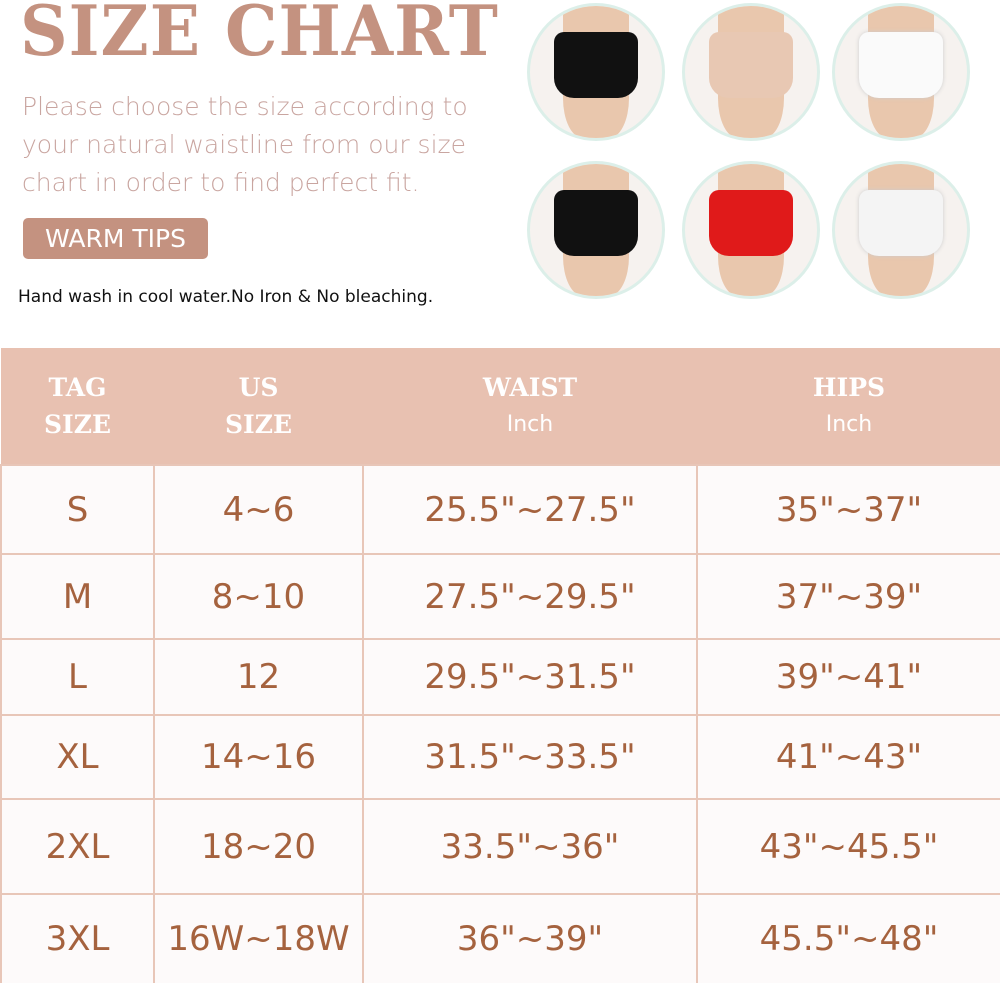 The height and width of the screenshot is (983, 1000). I want to click on table-row: L 12 29.5"~31.5" 39"~41", so click(500, 677).